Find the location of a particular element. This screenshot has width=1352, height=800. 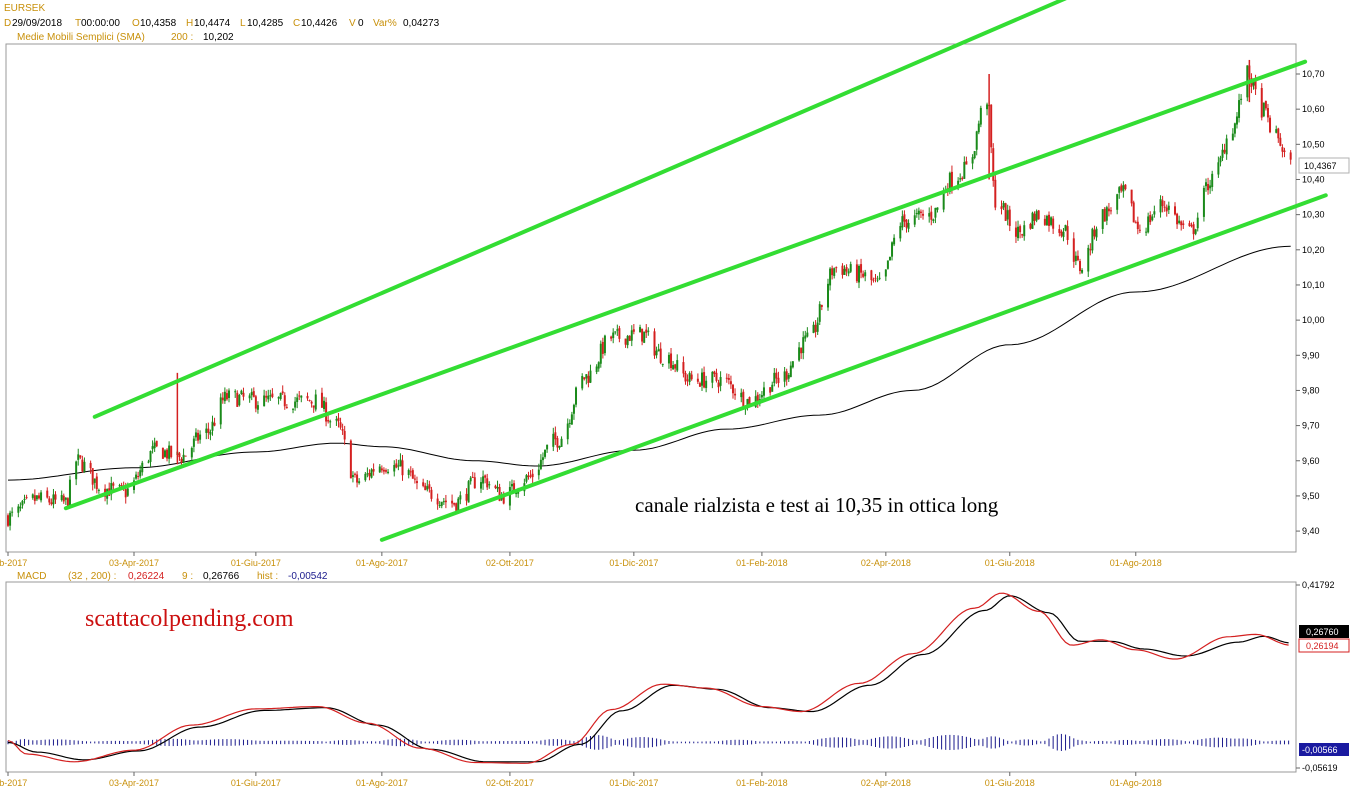

price-ytick-label: 9,90 is located at coordinates (1311, 355).